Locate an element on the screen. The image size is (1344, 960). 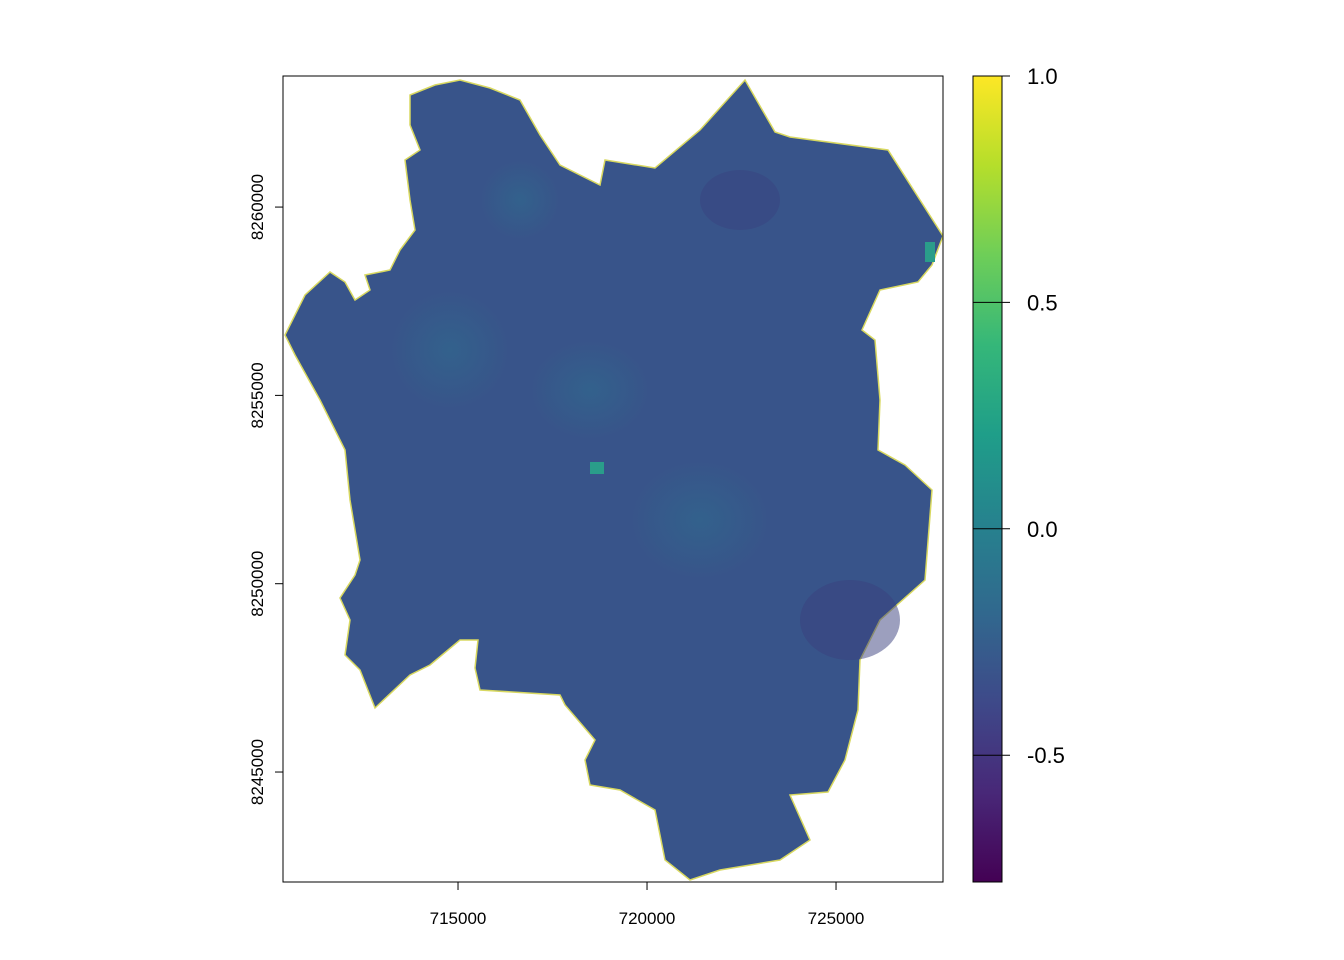
colorbar-tick-label: 0.5 is located at coordinates (1042, 302).